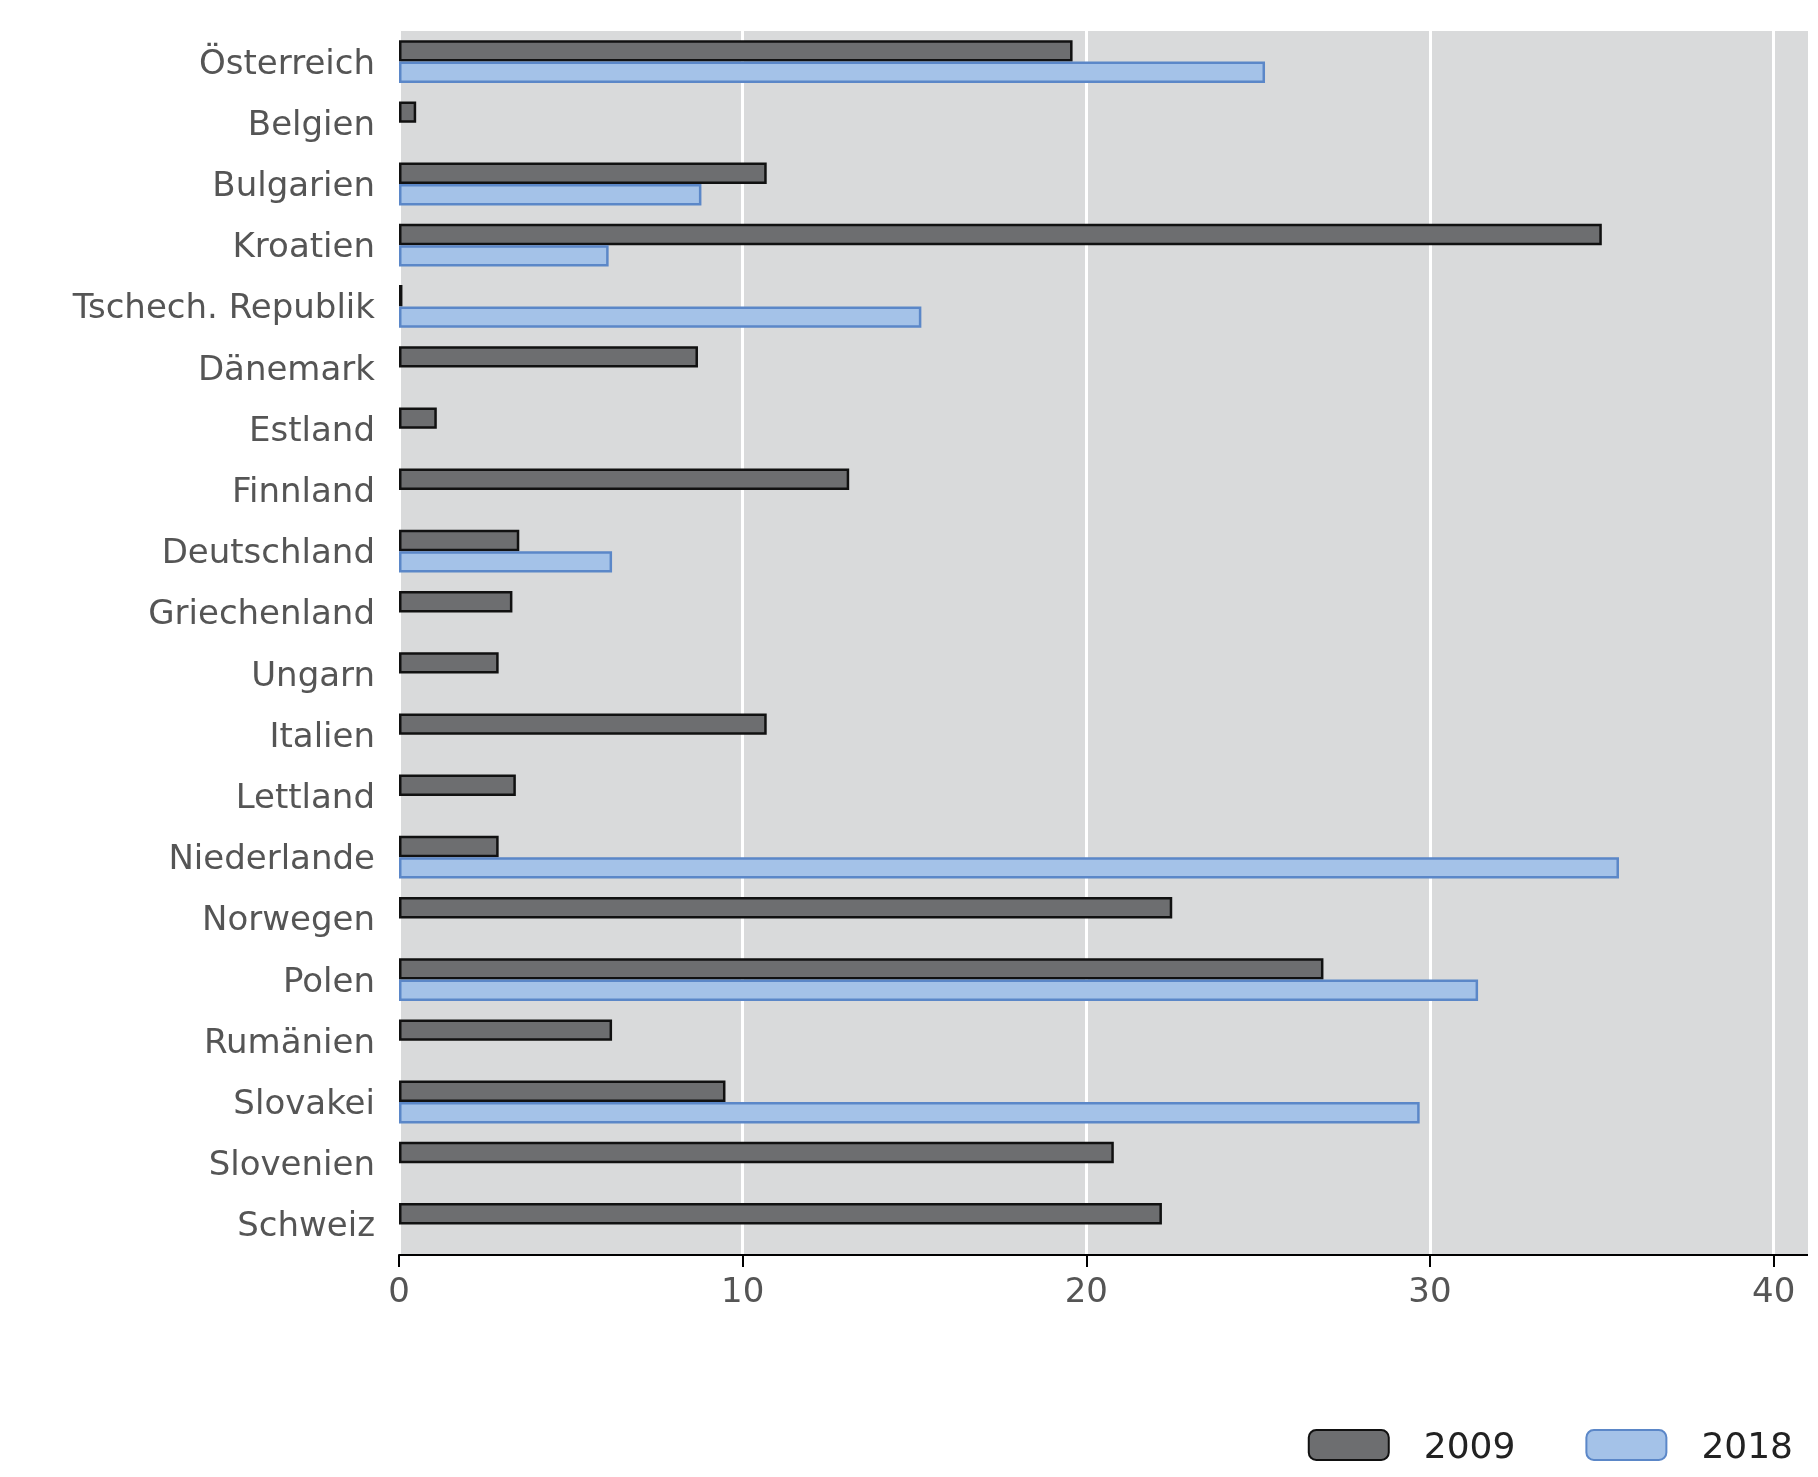  What do you see at coordinates (288, 918) in the screenshot?
I see `y-tick-label: Norwegen` at bounding box center [288, 918].